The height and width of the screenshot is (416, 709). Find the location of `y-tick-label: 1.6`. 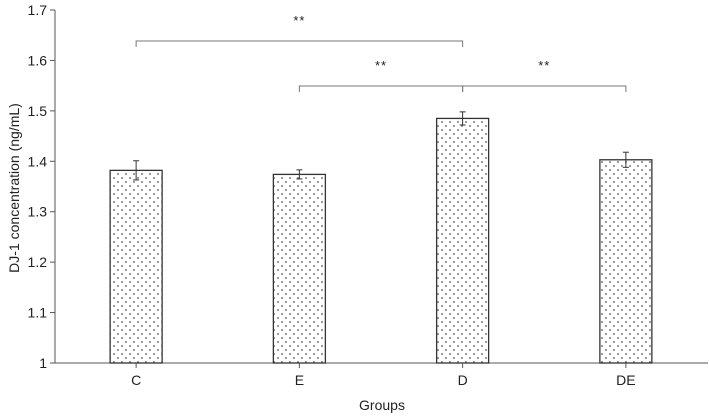

y-tick-label: 1.6 is located at coordinates (38, 60).